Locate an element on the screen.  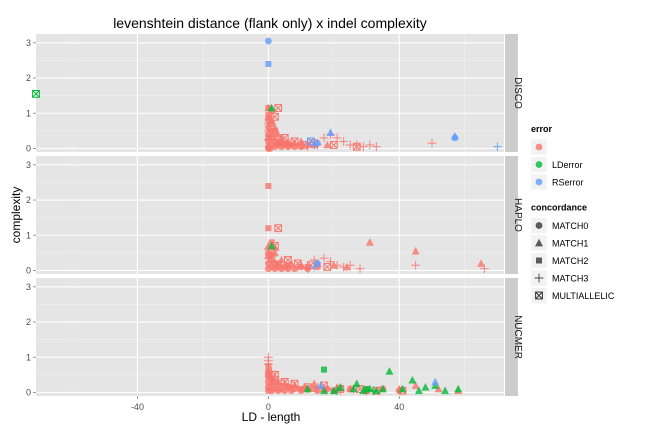
facet-strip-label: DISCO is located at coordinates (517, 93).